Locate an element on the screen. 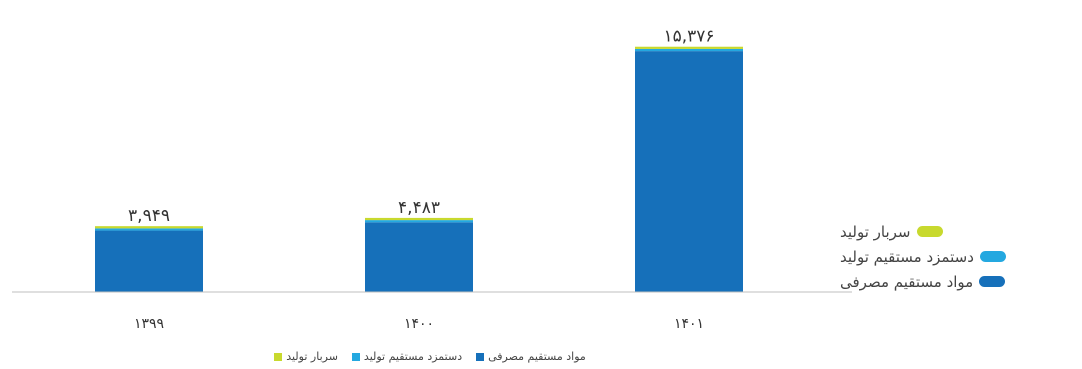  bottom-legend-item-overhead: سربار تولید is located at coordinates (306, 356).